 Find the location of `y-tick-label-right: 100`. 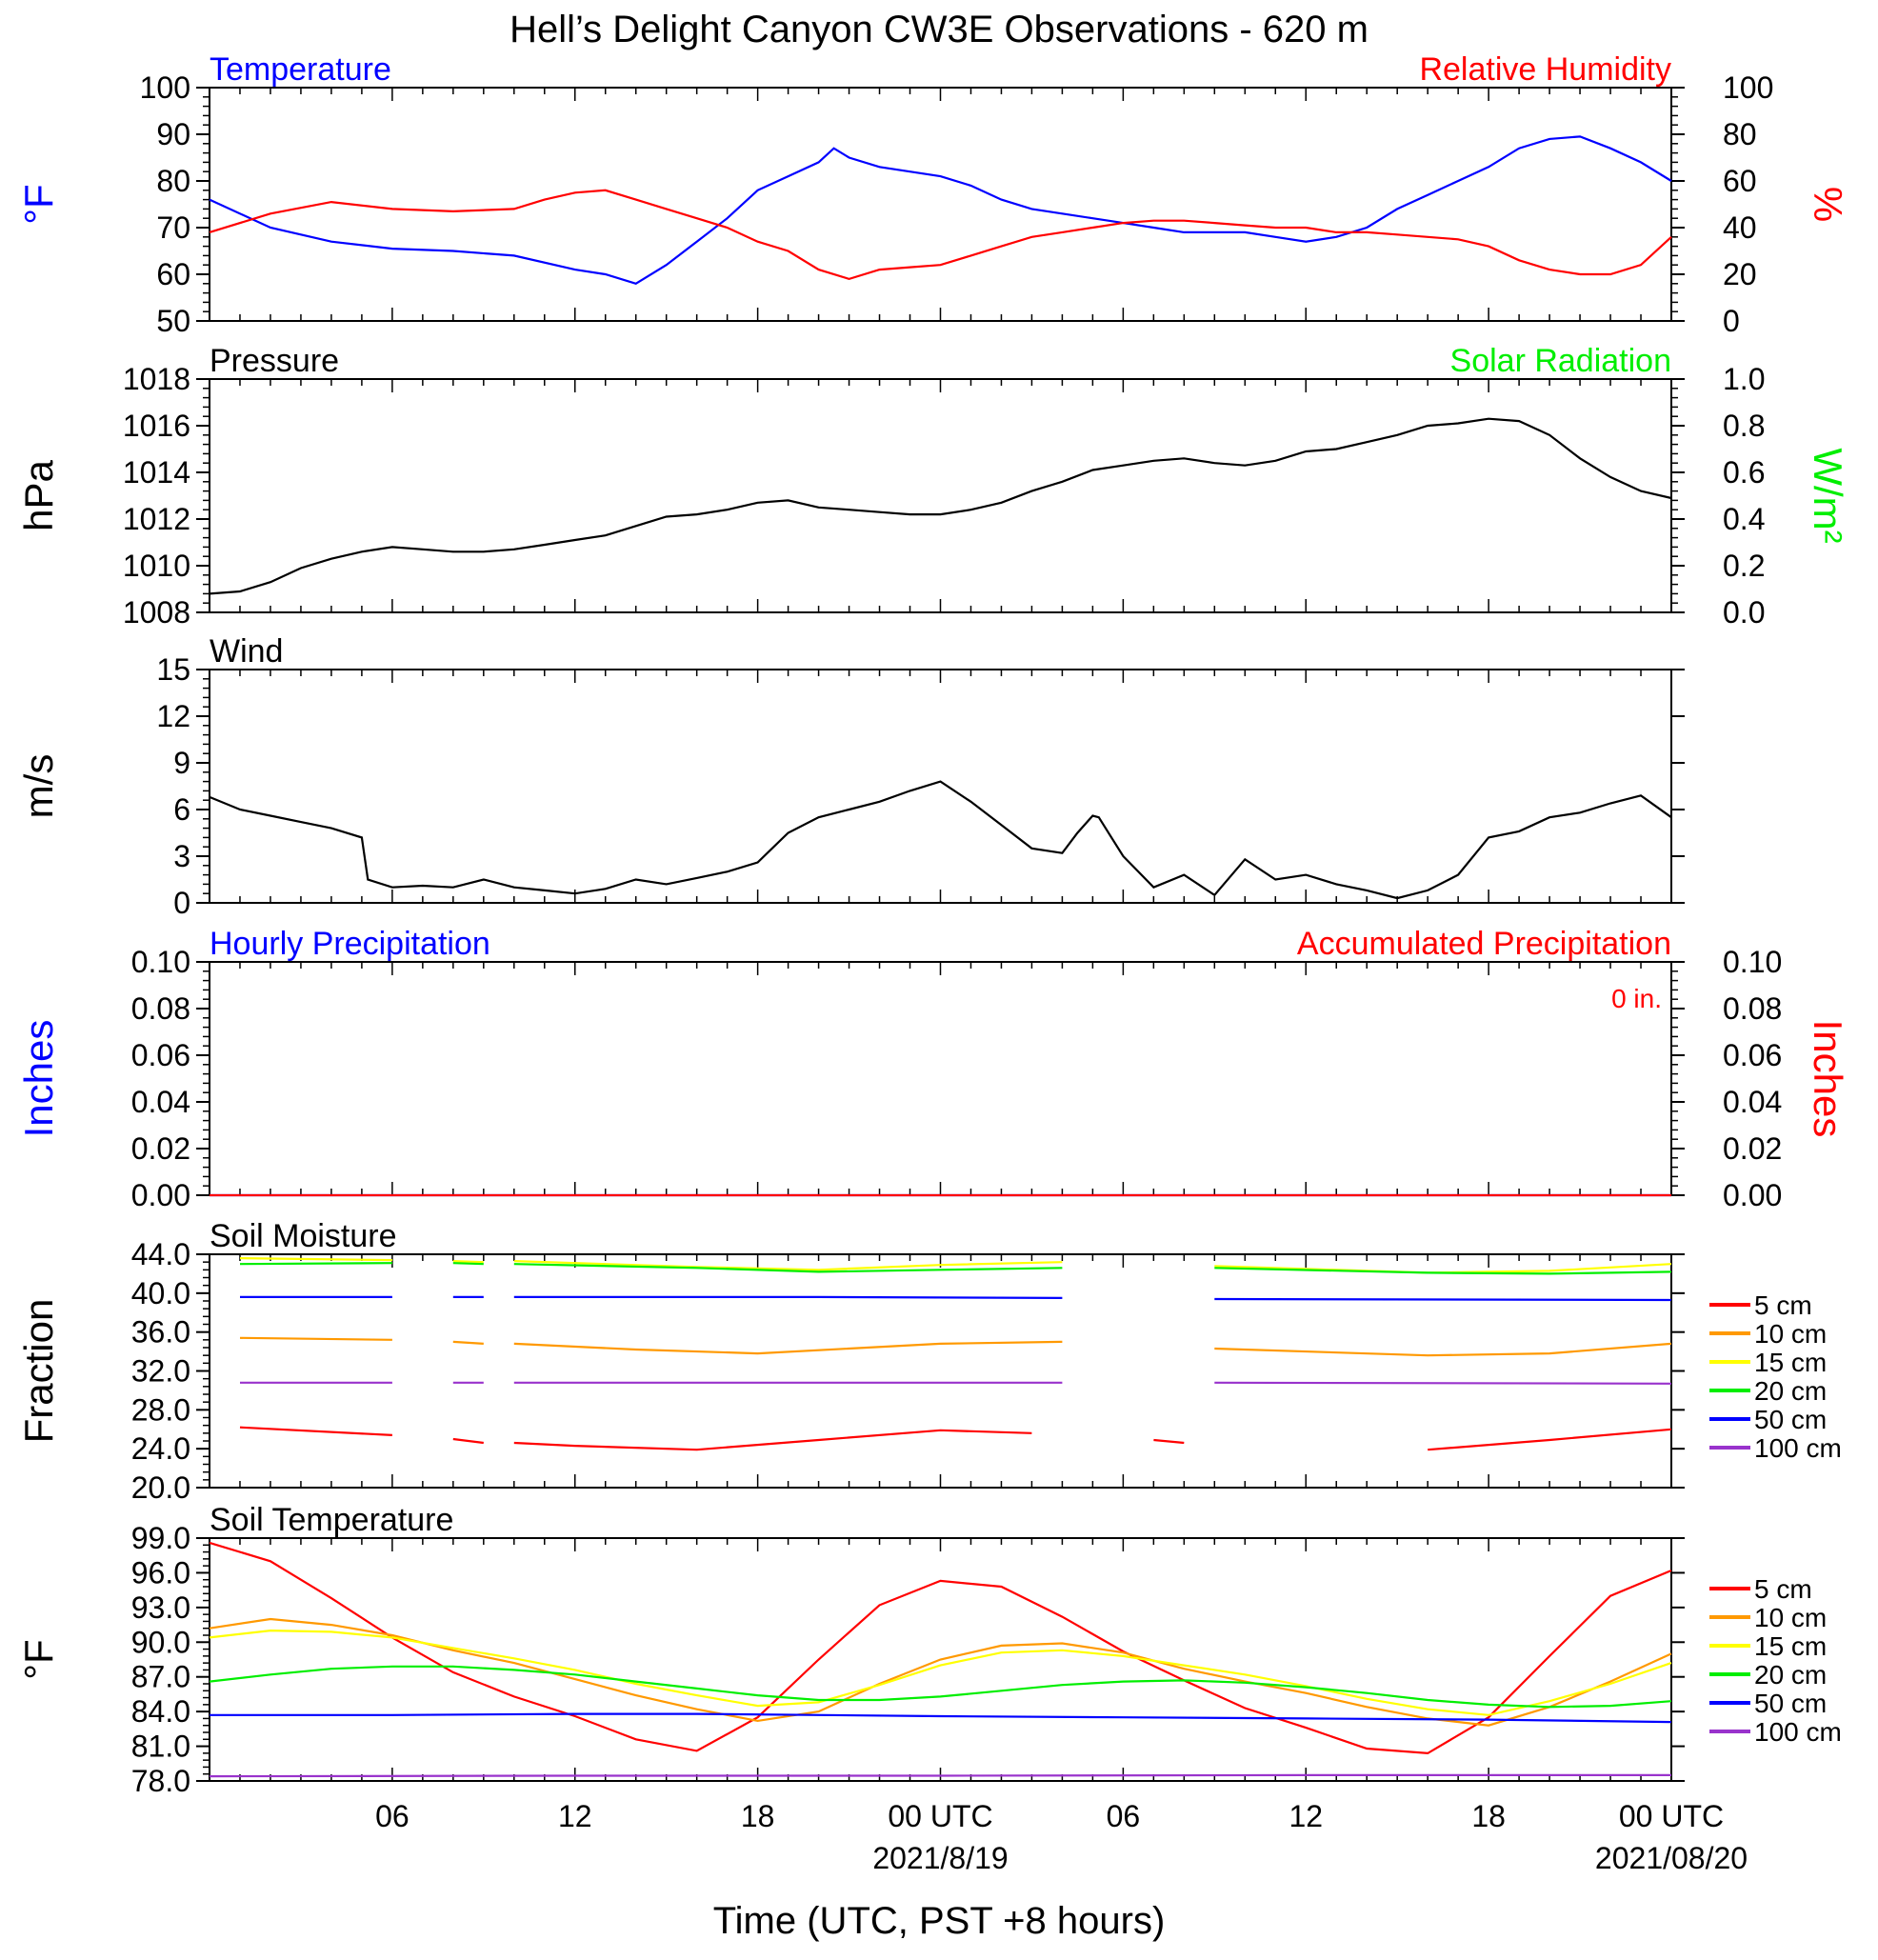

y-tick-label-right: 100 is located at coordinates (1748, 87).